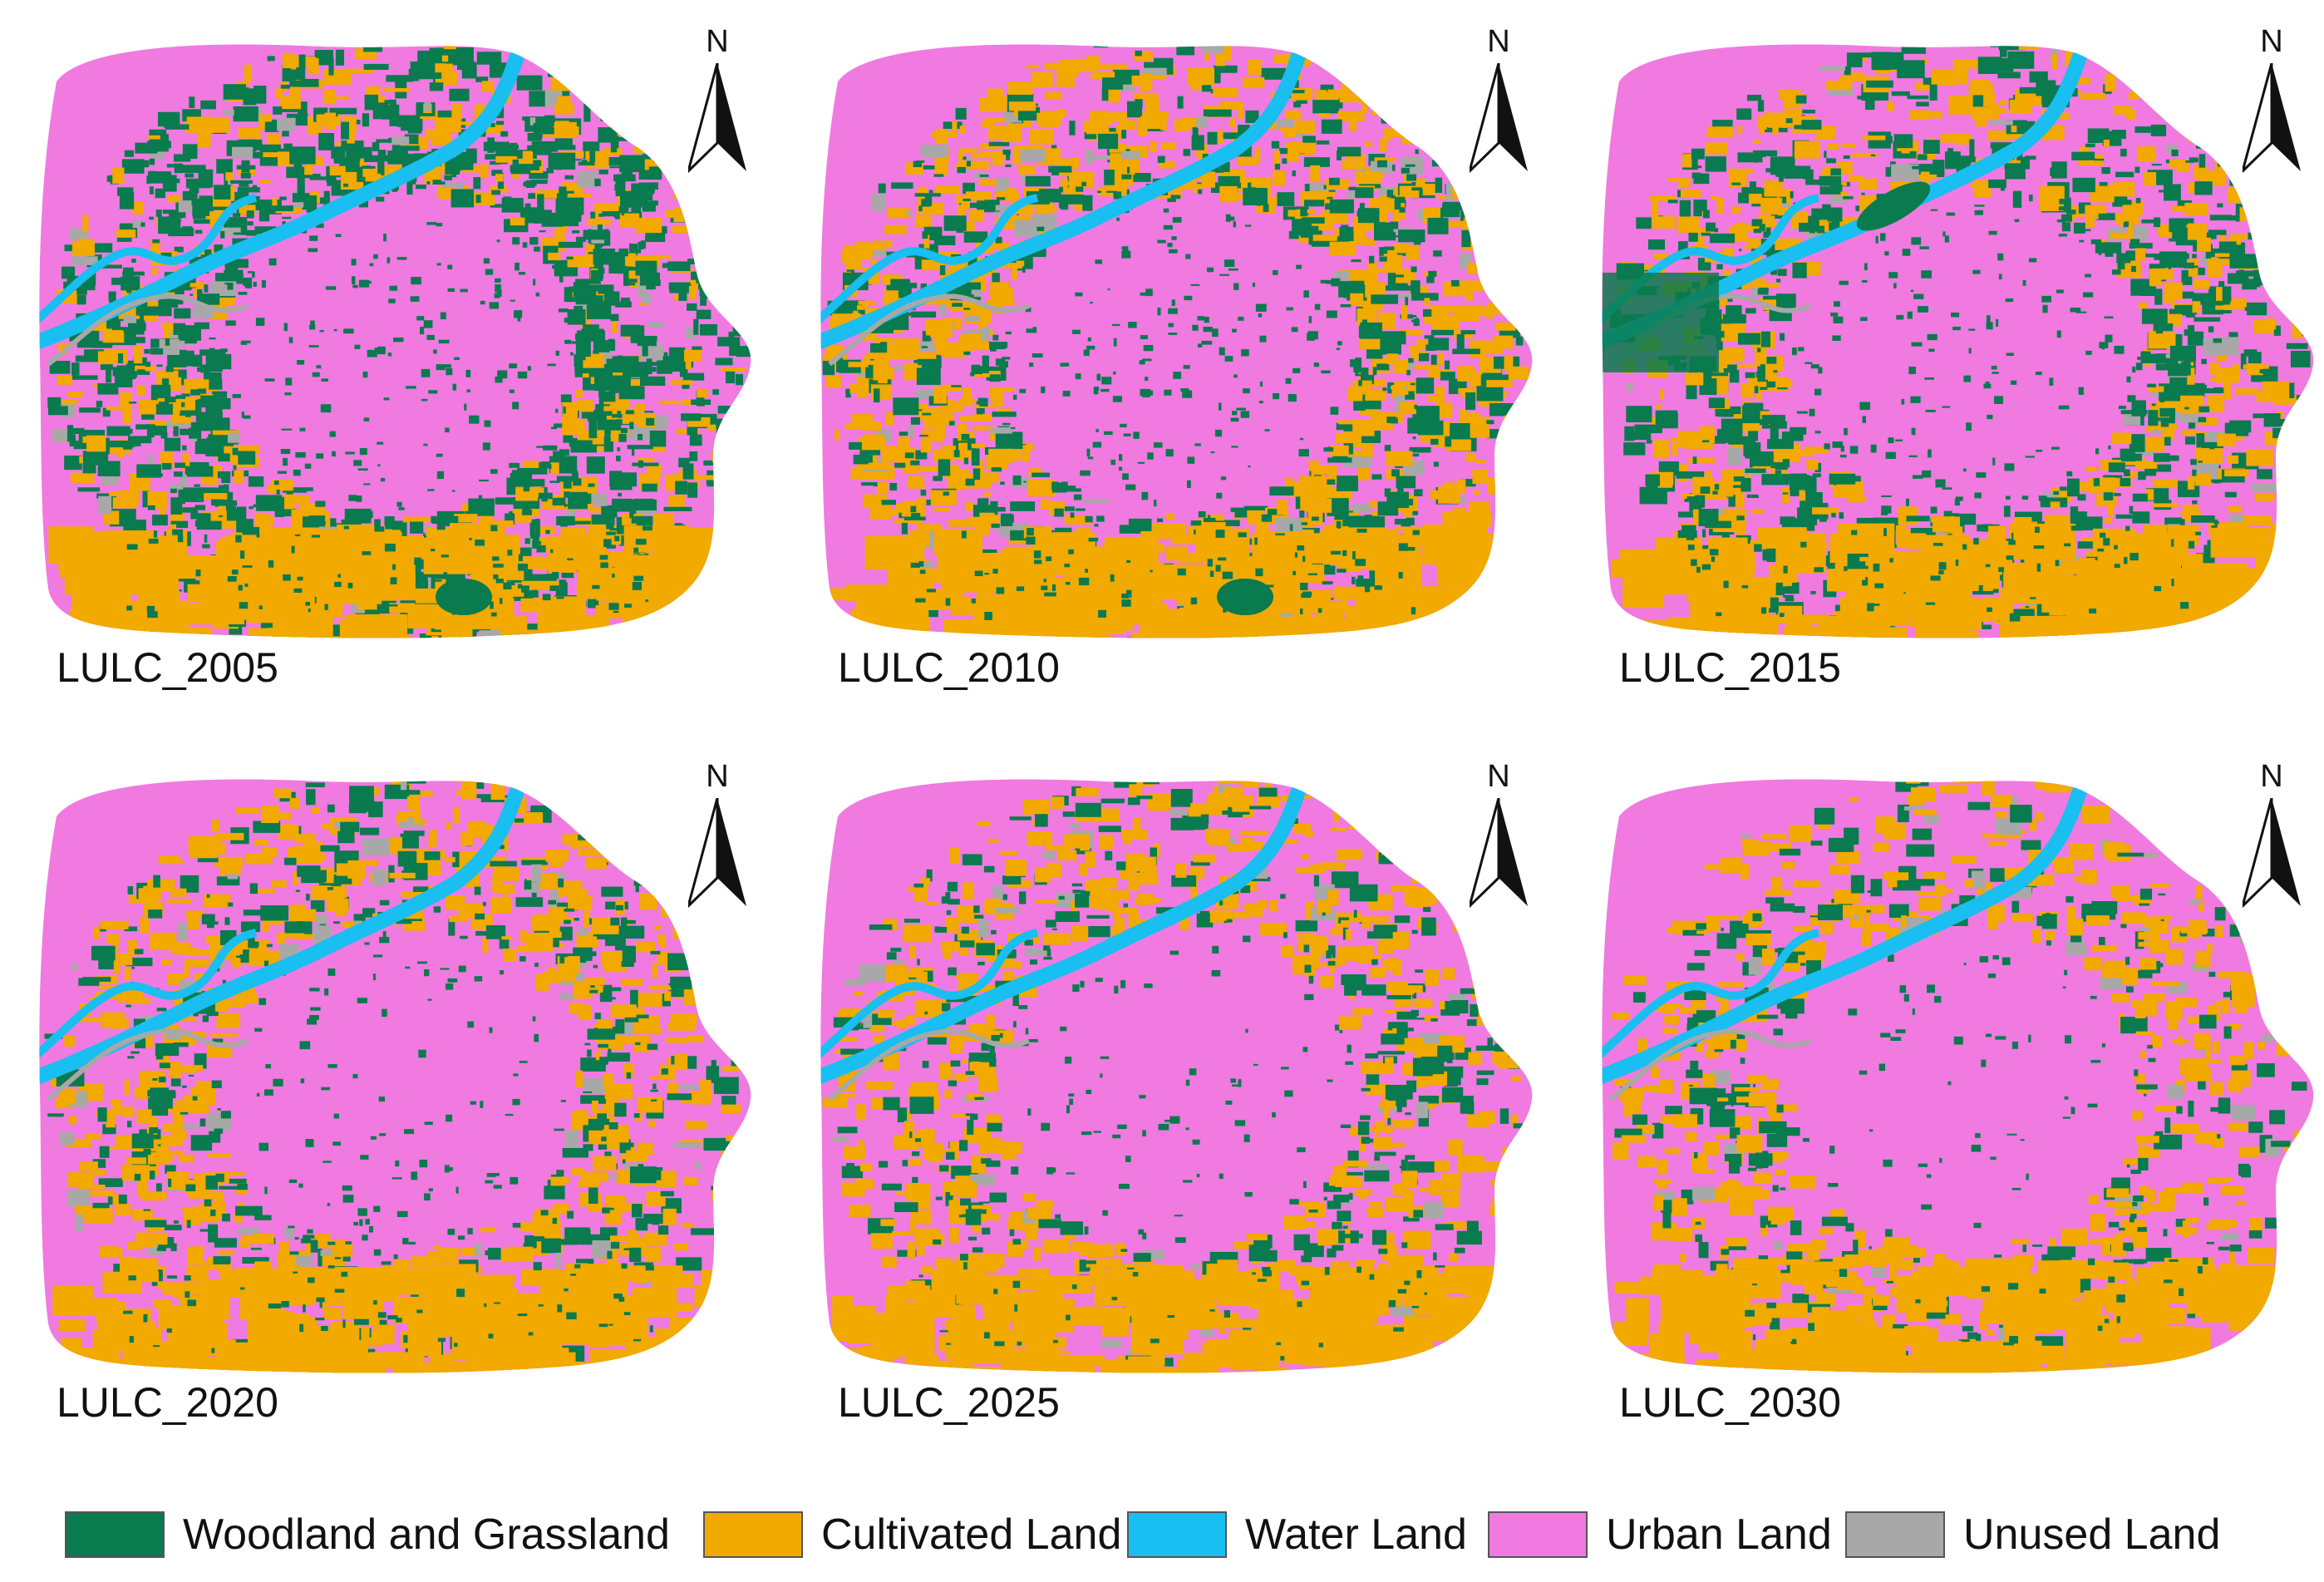 The height and width of the screenshot is (1582, 2324). What do you see at coordinates (2092, 1535) in the screenshot?
I see `legend-label: Unused Land` at bounding box center [2092, 1535].